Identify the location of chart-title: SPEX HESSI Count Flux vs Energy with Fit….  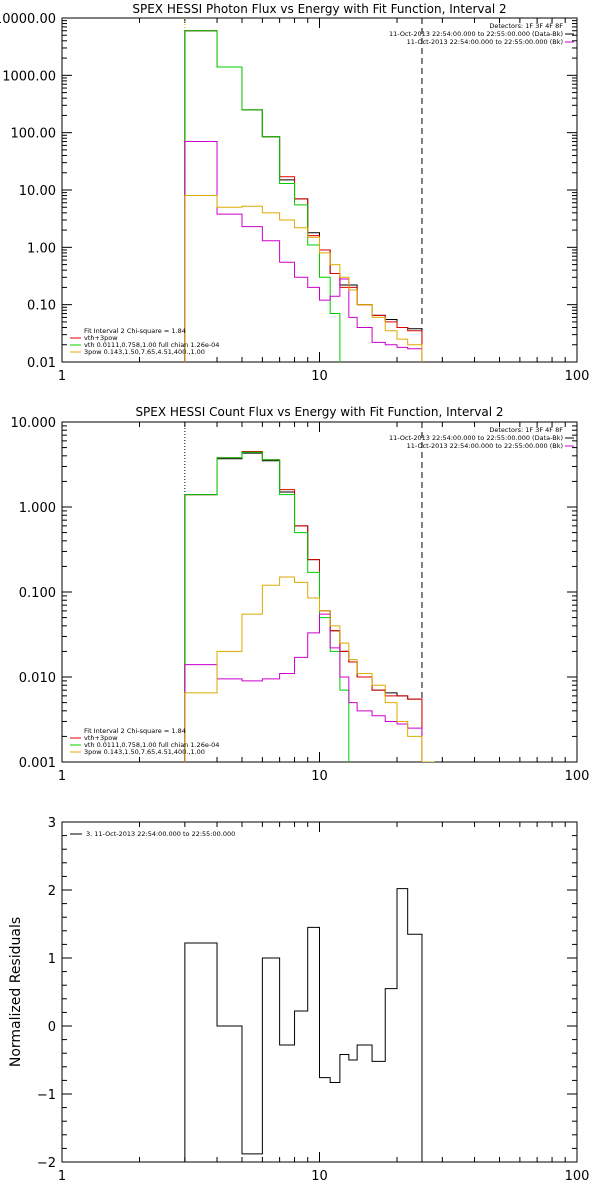
(319, 412).